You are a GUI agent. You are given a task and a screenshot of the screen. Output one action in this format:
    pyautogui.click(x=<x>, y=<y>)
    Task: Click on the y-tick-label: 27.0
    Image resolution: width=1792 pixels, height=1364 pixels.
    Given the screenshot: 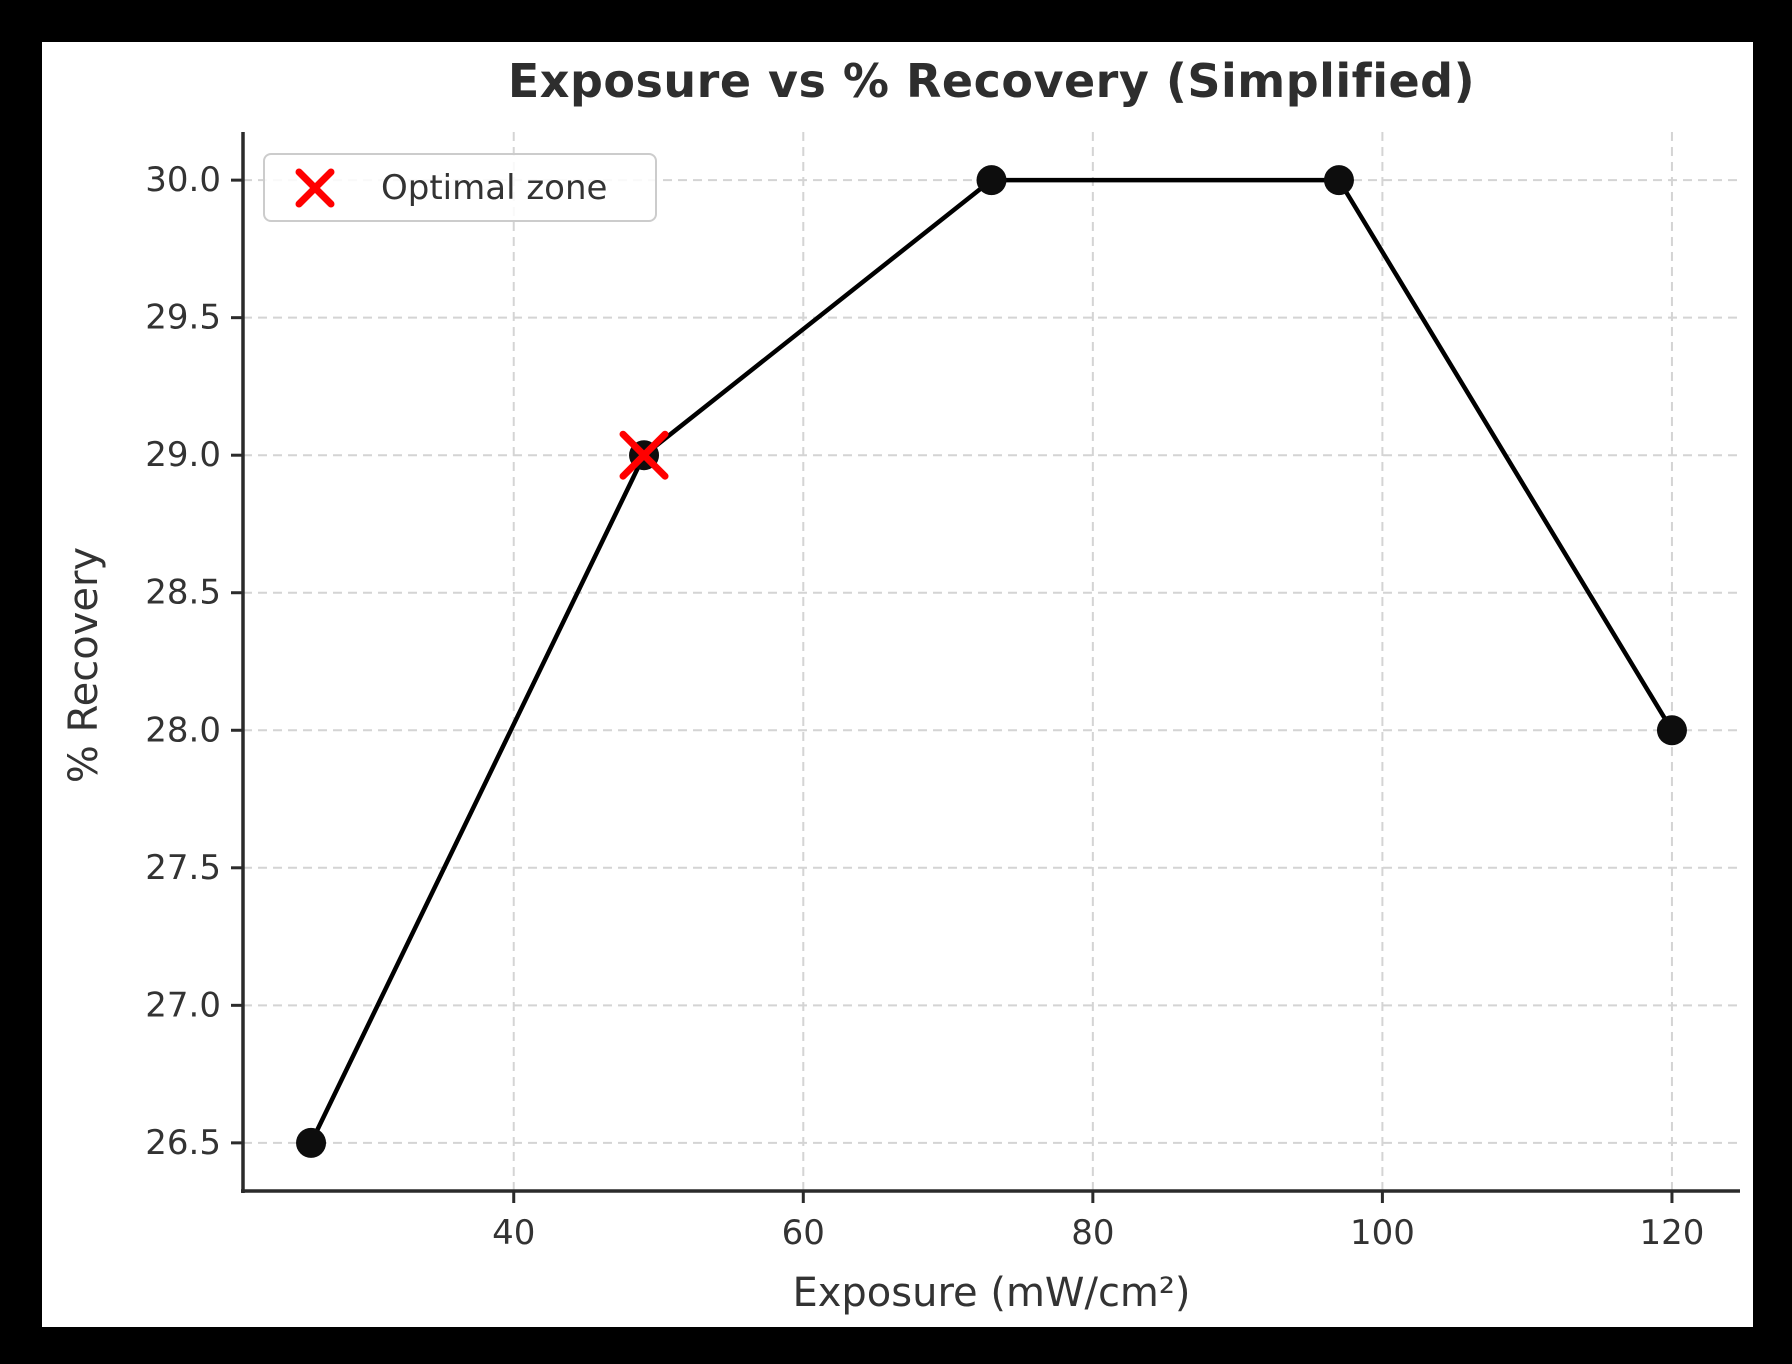 What is the action you would take?
    pyautogui.click(x=183, y=1005)
    